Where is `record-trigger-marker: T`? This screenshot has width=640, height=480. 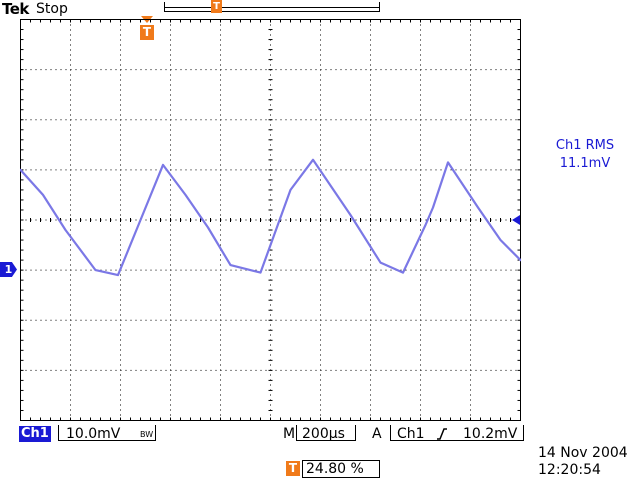
record-trigger-marker: T is located at coordinates (216, 6).